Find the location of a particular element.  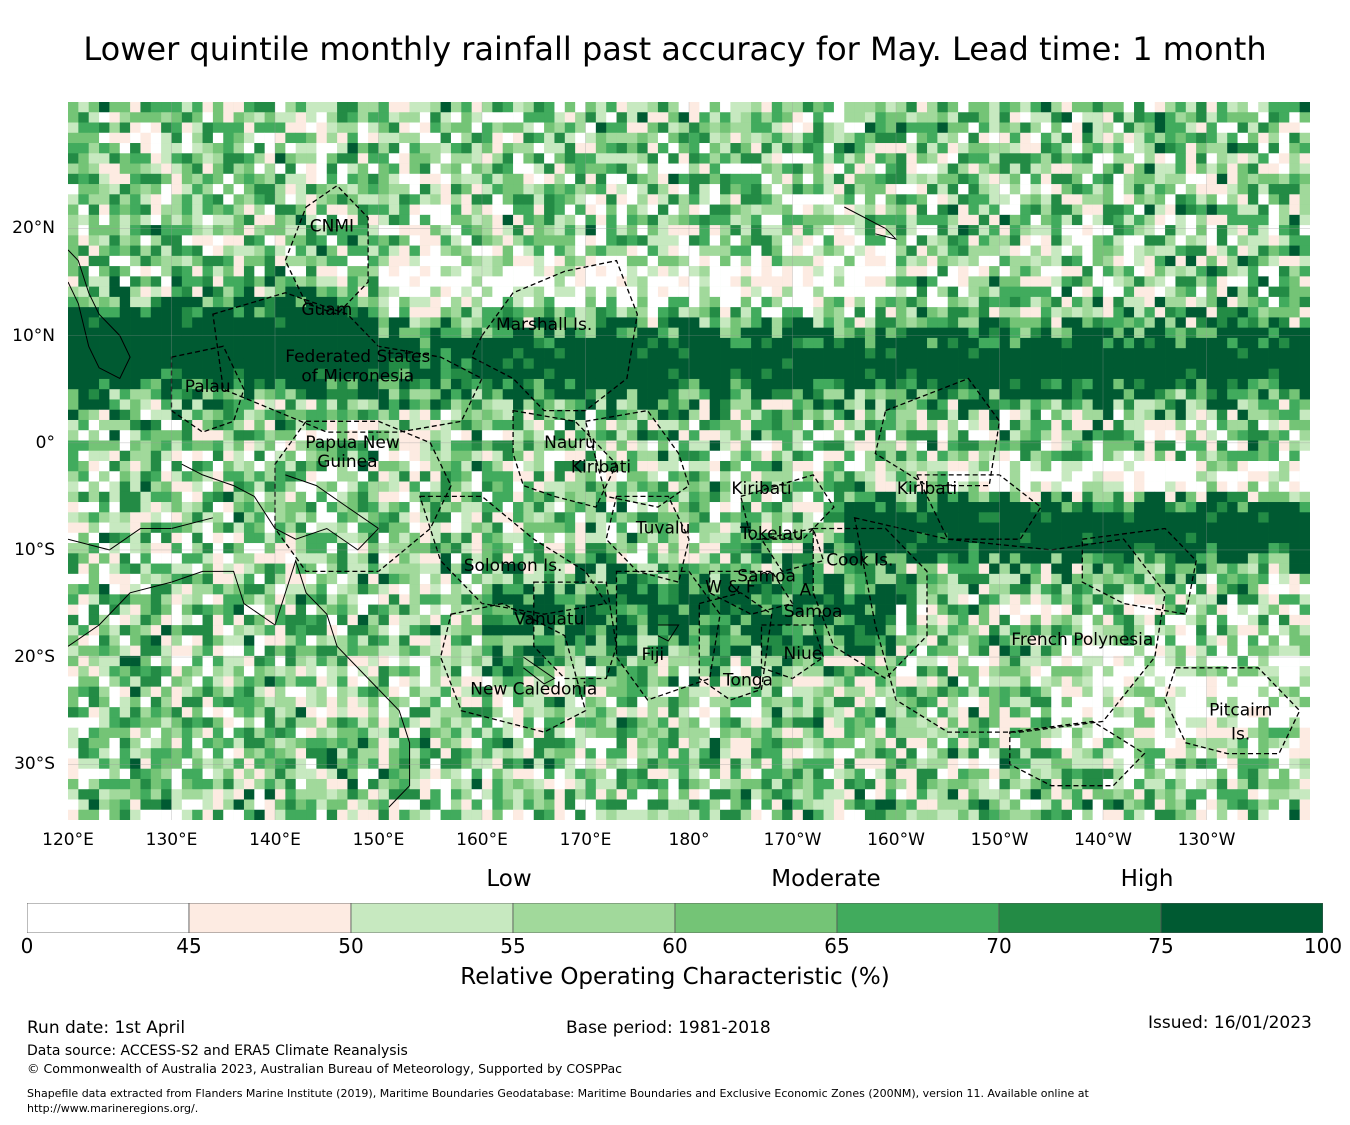

region-label: of Micronesia is located at coordinates (357, 376).